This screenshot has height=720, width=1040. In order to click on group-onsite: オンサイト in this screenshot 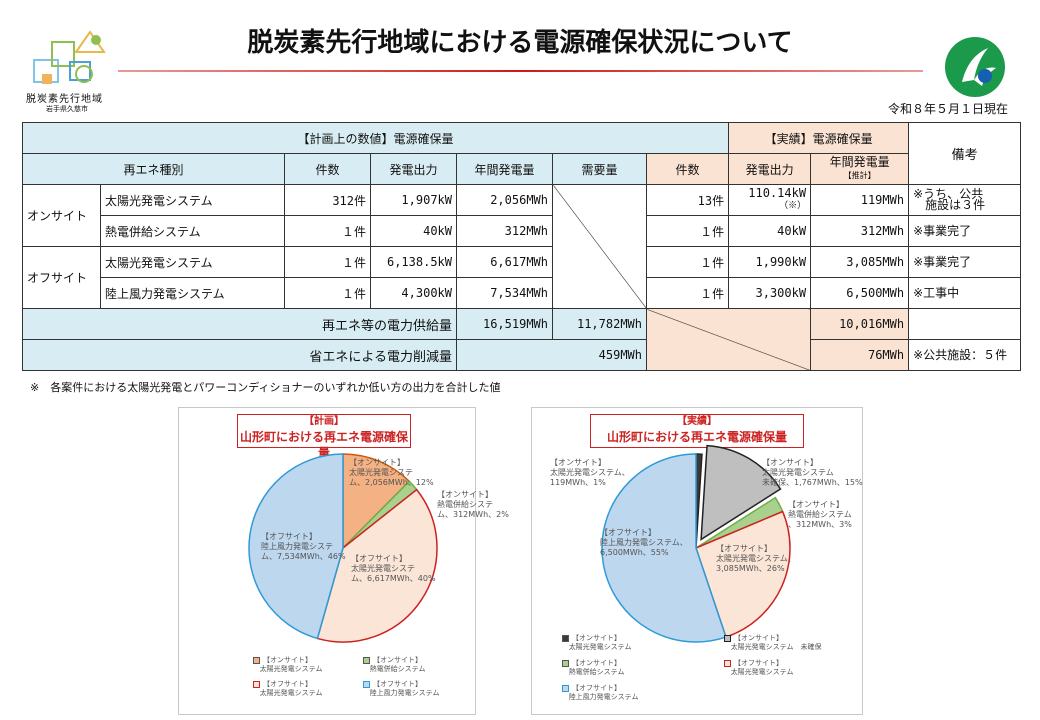, I will do `click(61, 215)`.